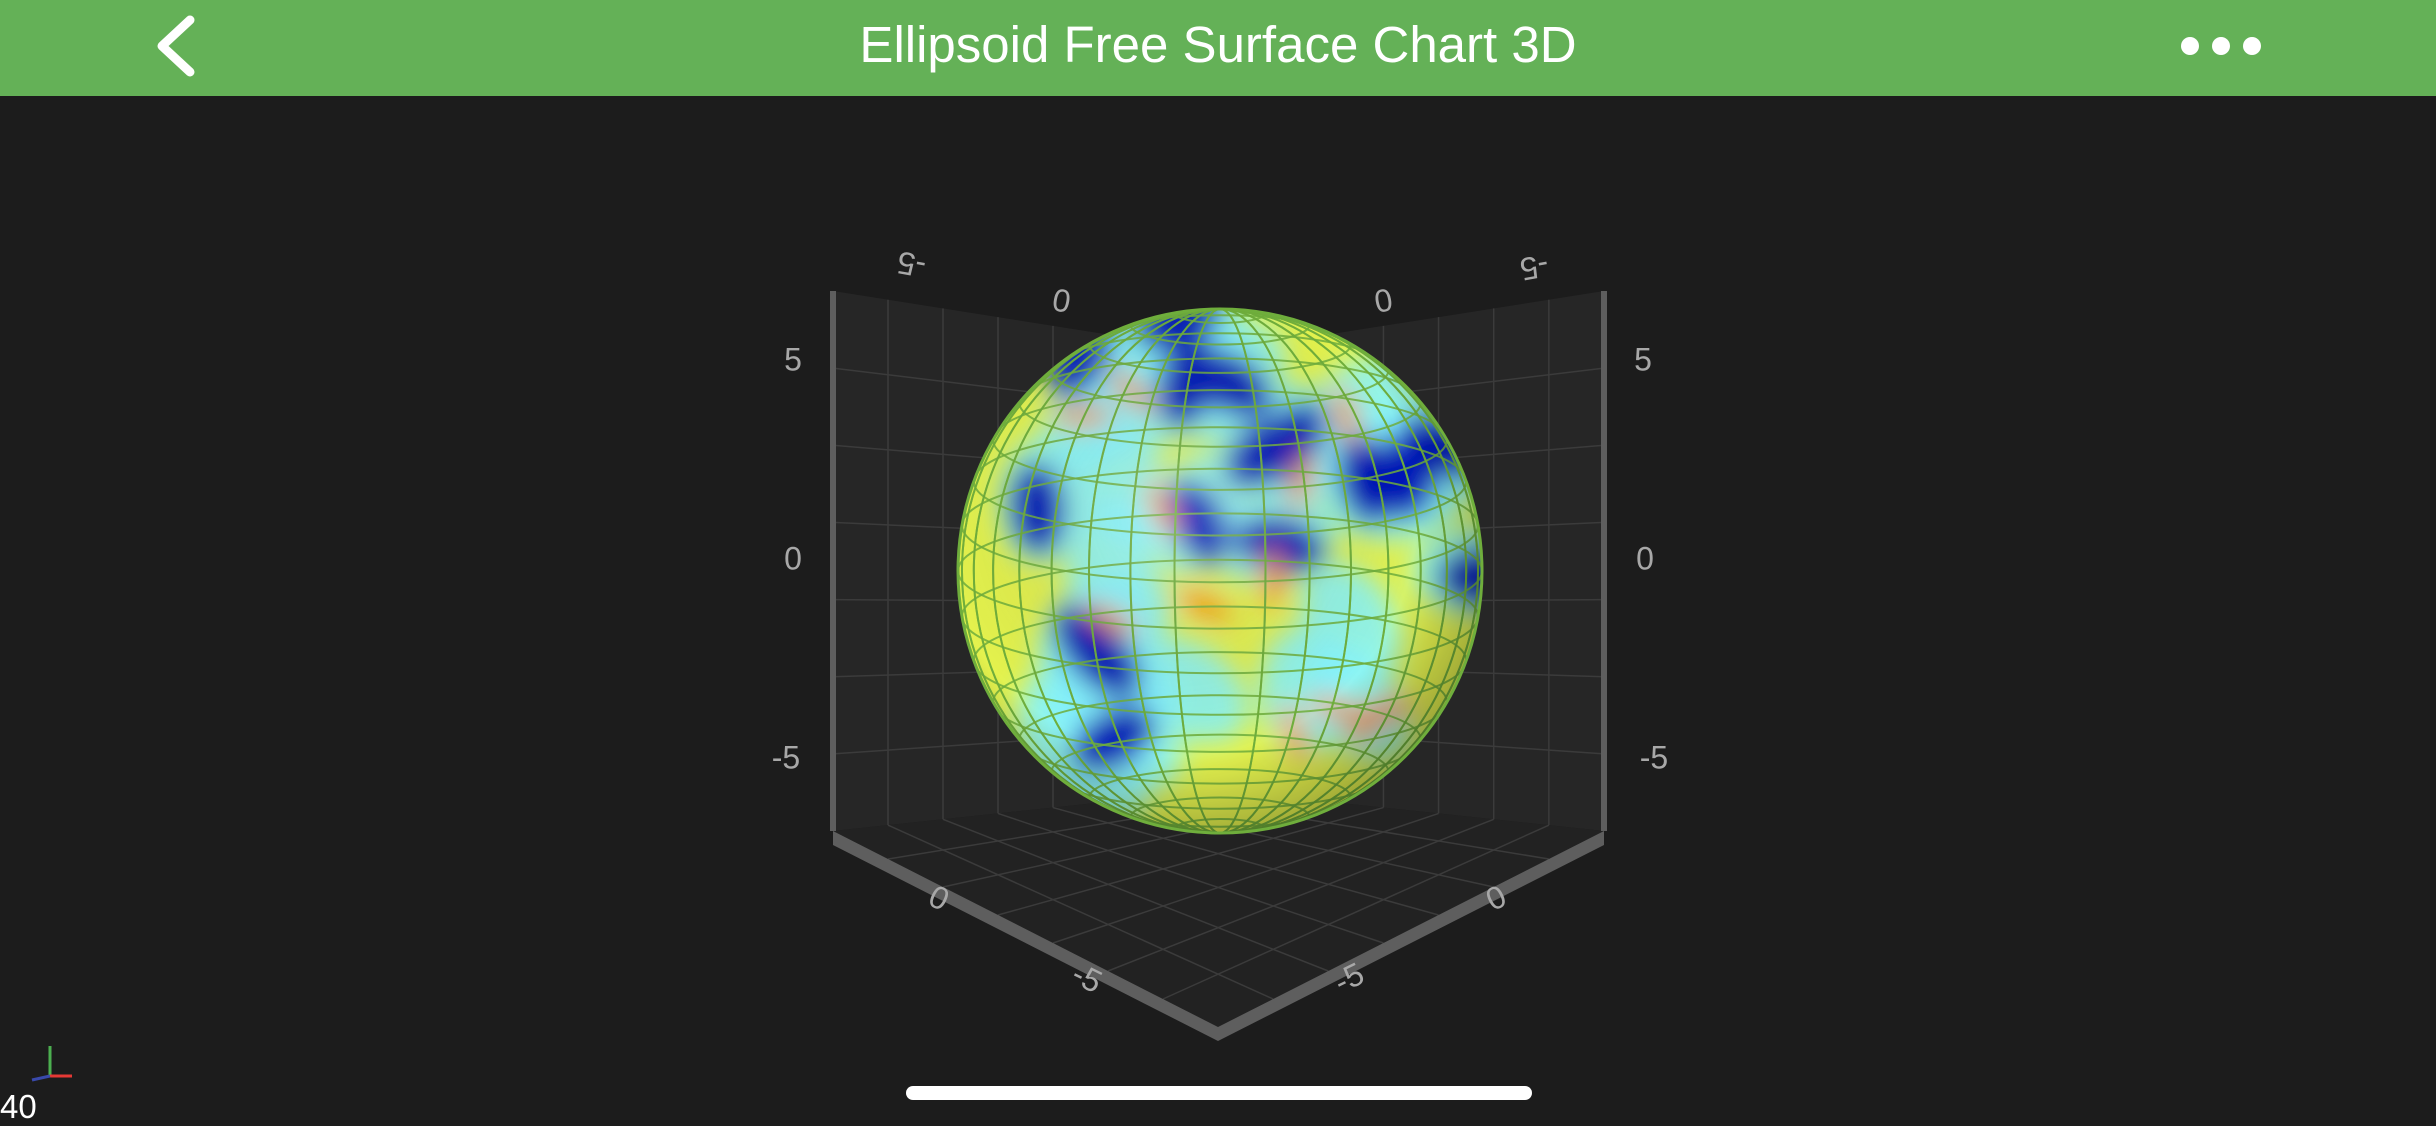 This screenshot has width=2436, height=1126. What do you see at coordinates (1219, 1093) in the screenshot?
I see `home-indicator` at bounding box center [1219, 1093].